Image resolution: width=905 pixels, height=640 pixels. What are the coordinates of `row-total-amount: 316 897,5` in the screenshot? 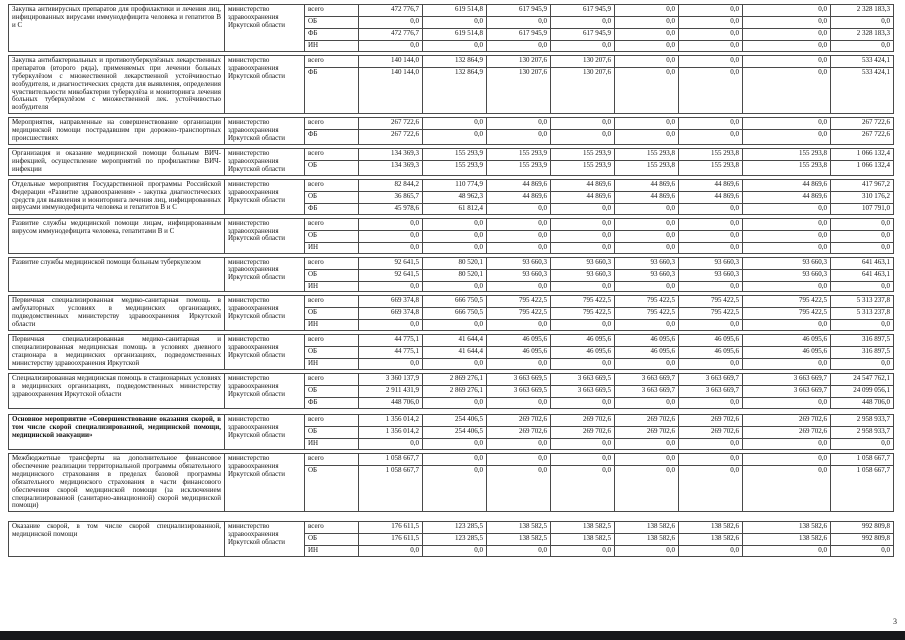 It's located at (862, 341).